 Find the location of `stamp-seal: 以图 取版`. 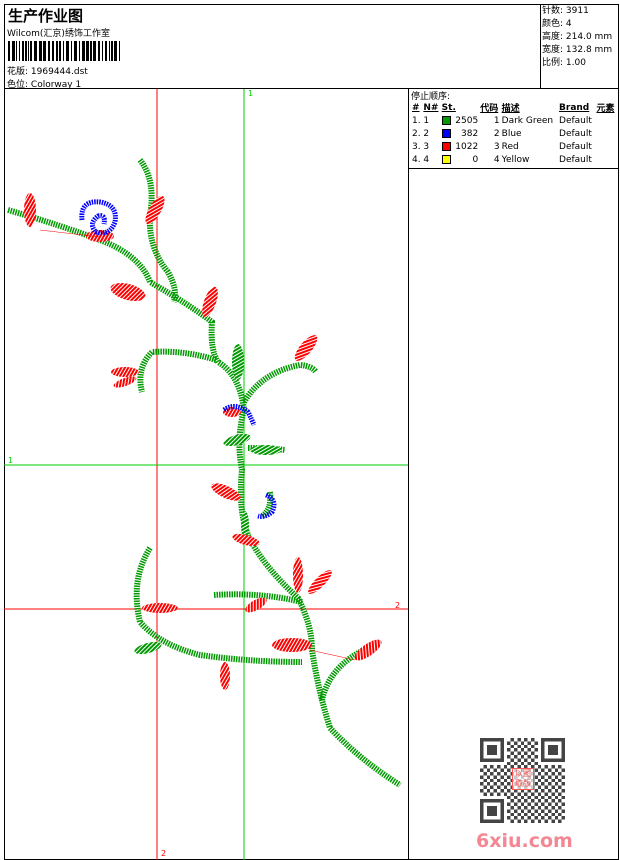

stamp-seal: 以图 取版 is located at coordinates (523, 779).